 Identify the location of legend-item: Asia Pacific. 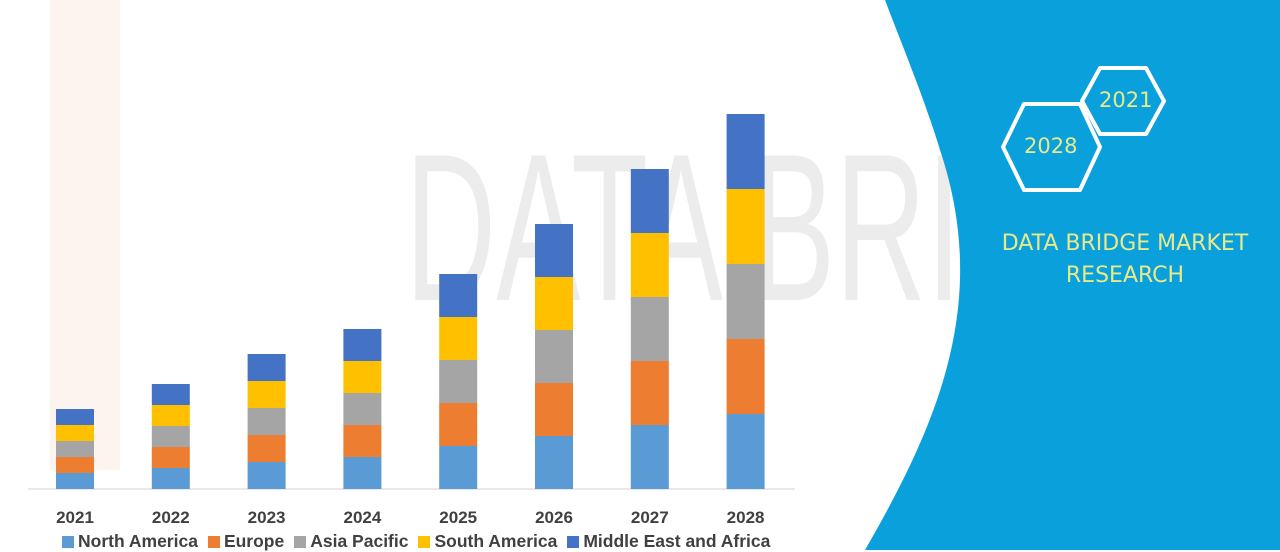
(351, 541).